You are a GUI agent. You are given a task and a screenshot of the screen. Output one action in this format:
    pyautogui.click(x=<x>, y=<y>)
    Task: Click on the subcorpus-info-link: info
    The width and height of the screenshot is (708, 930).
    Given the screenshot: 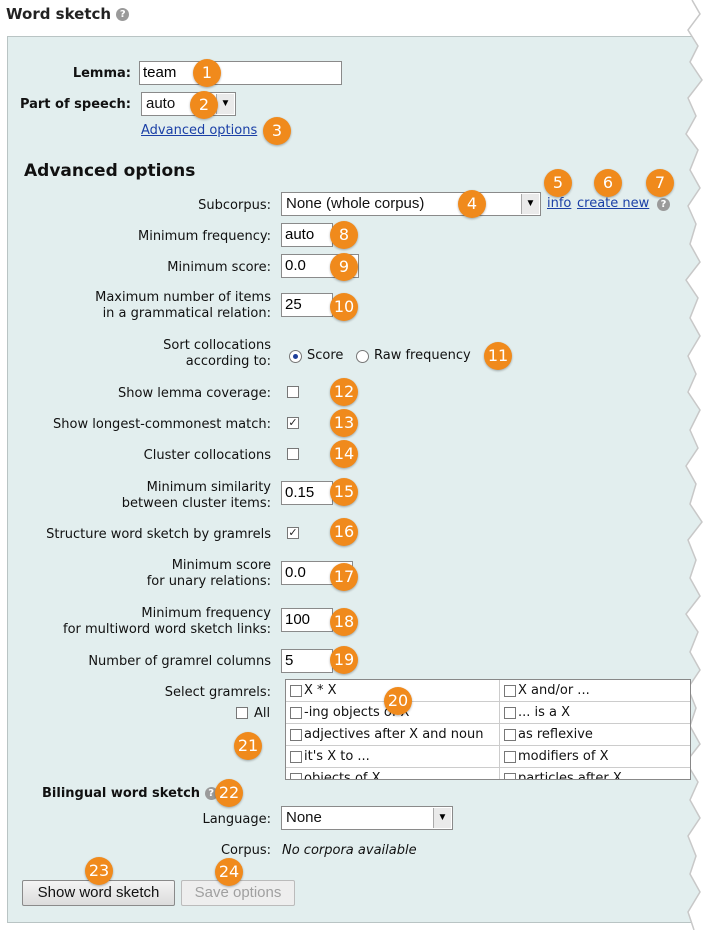 What is the action you would take?
    pyautogui.click(x=559, y=203)
    